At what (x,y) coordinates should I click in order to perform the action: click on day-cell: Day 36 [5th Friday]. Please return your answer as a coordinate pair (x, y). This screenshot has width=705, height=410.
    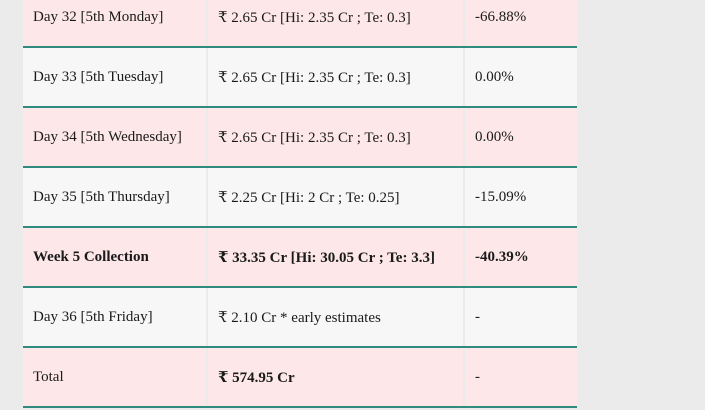
    Looking at the image, I should click on (115, 317).